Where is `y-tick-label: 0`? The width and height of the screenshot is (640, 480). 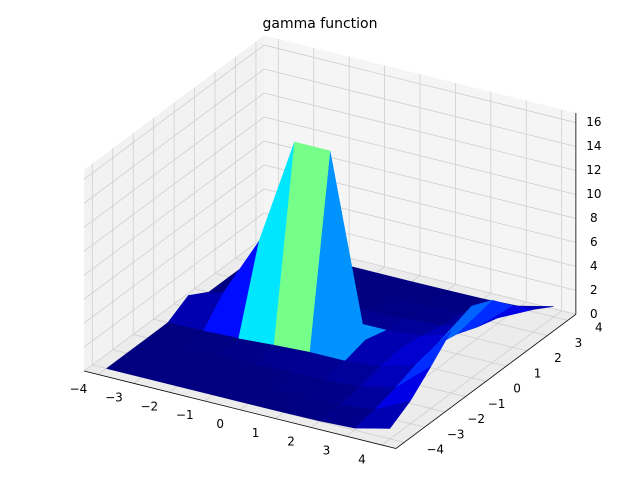
y-tick-label: 0 is located at coordinates (517, 389).